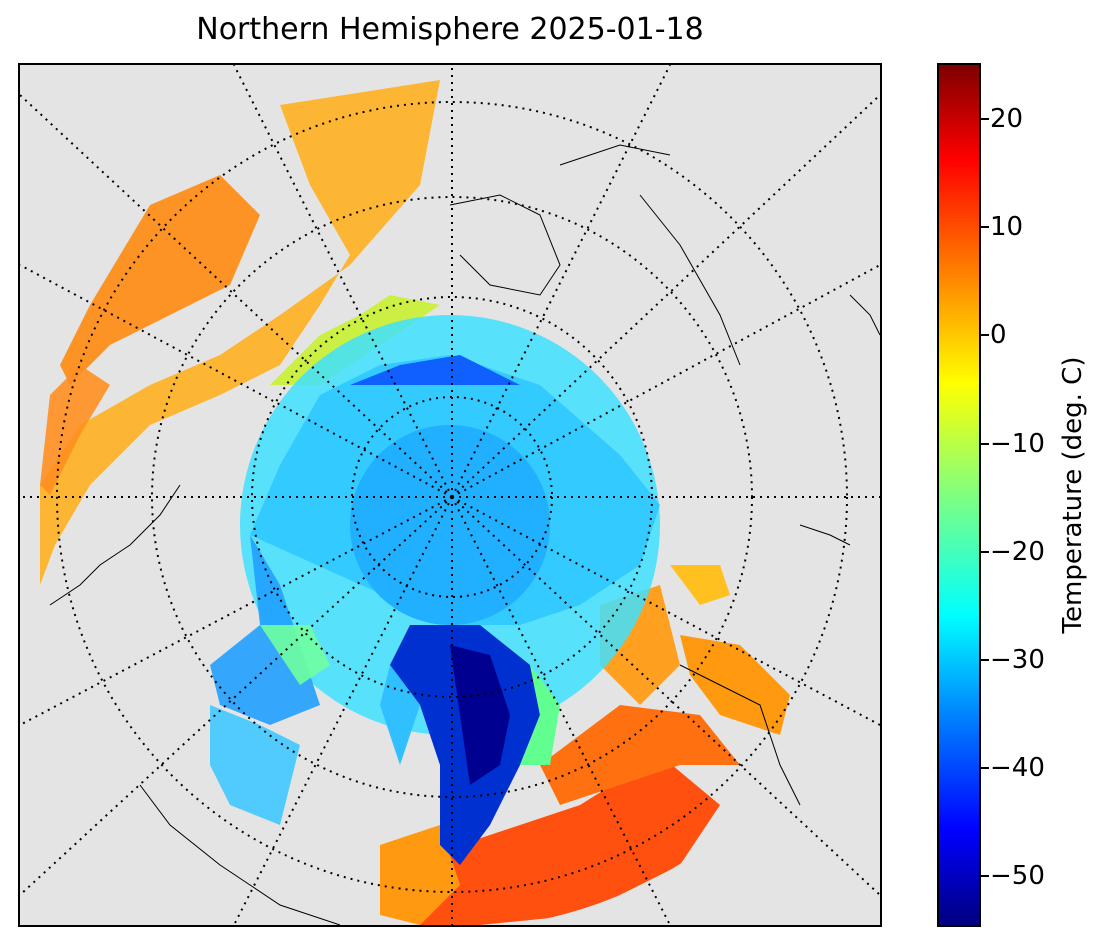 This screenshot has height=946, width=1108. What do you see at coordinates (1007, 119) in the screenshot?
I see `colorbar-tick-label: 20` at bounding box center [1007, 119].